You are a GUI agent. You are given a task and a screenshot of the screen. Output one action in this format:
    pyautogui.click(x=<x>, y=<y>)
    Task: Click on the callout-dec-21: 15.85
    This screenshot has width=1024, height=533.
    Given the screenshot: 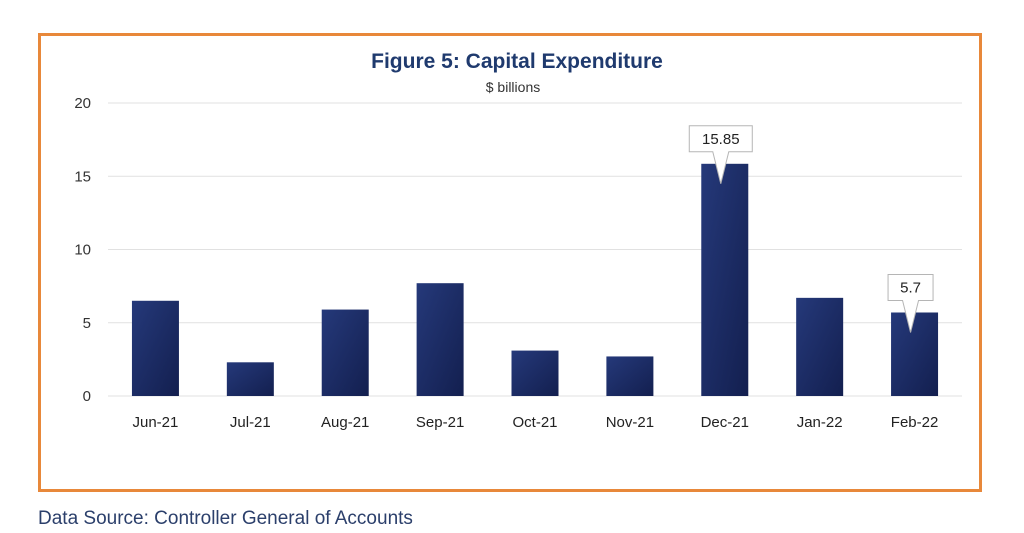 What is the action you would take?
    pyautogui.click(x=720, y=154)
    